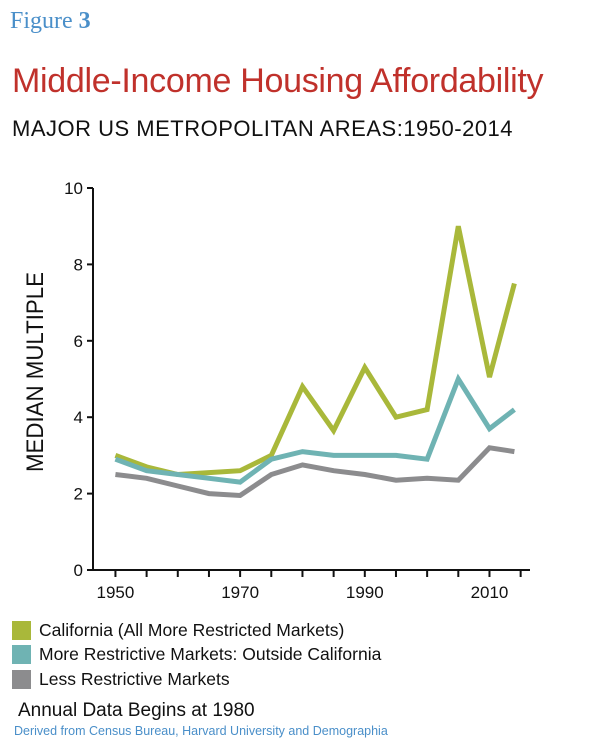  I want to click on y-tick-label: 4, so click(78, 417).